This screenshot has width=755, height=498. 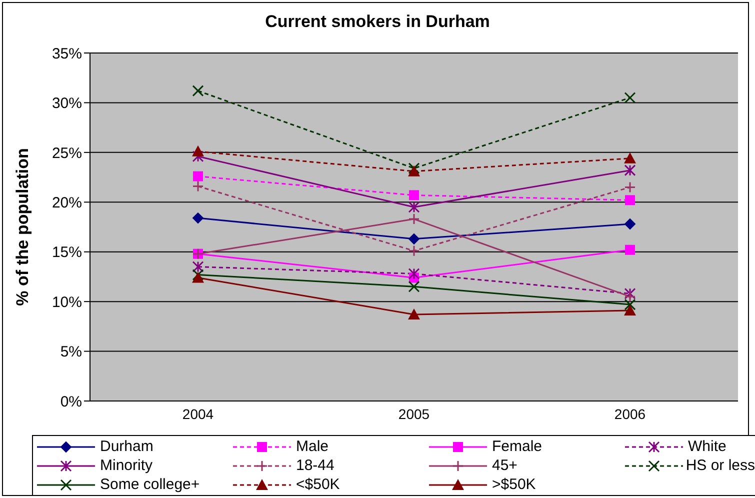 I want to click on legend-label: Some college+, so click(x=150, y=484).